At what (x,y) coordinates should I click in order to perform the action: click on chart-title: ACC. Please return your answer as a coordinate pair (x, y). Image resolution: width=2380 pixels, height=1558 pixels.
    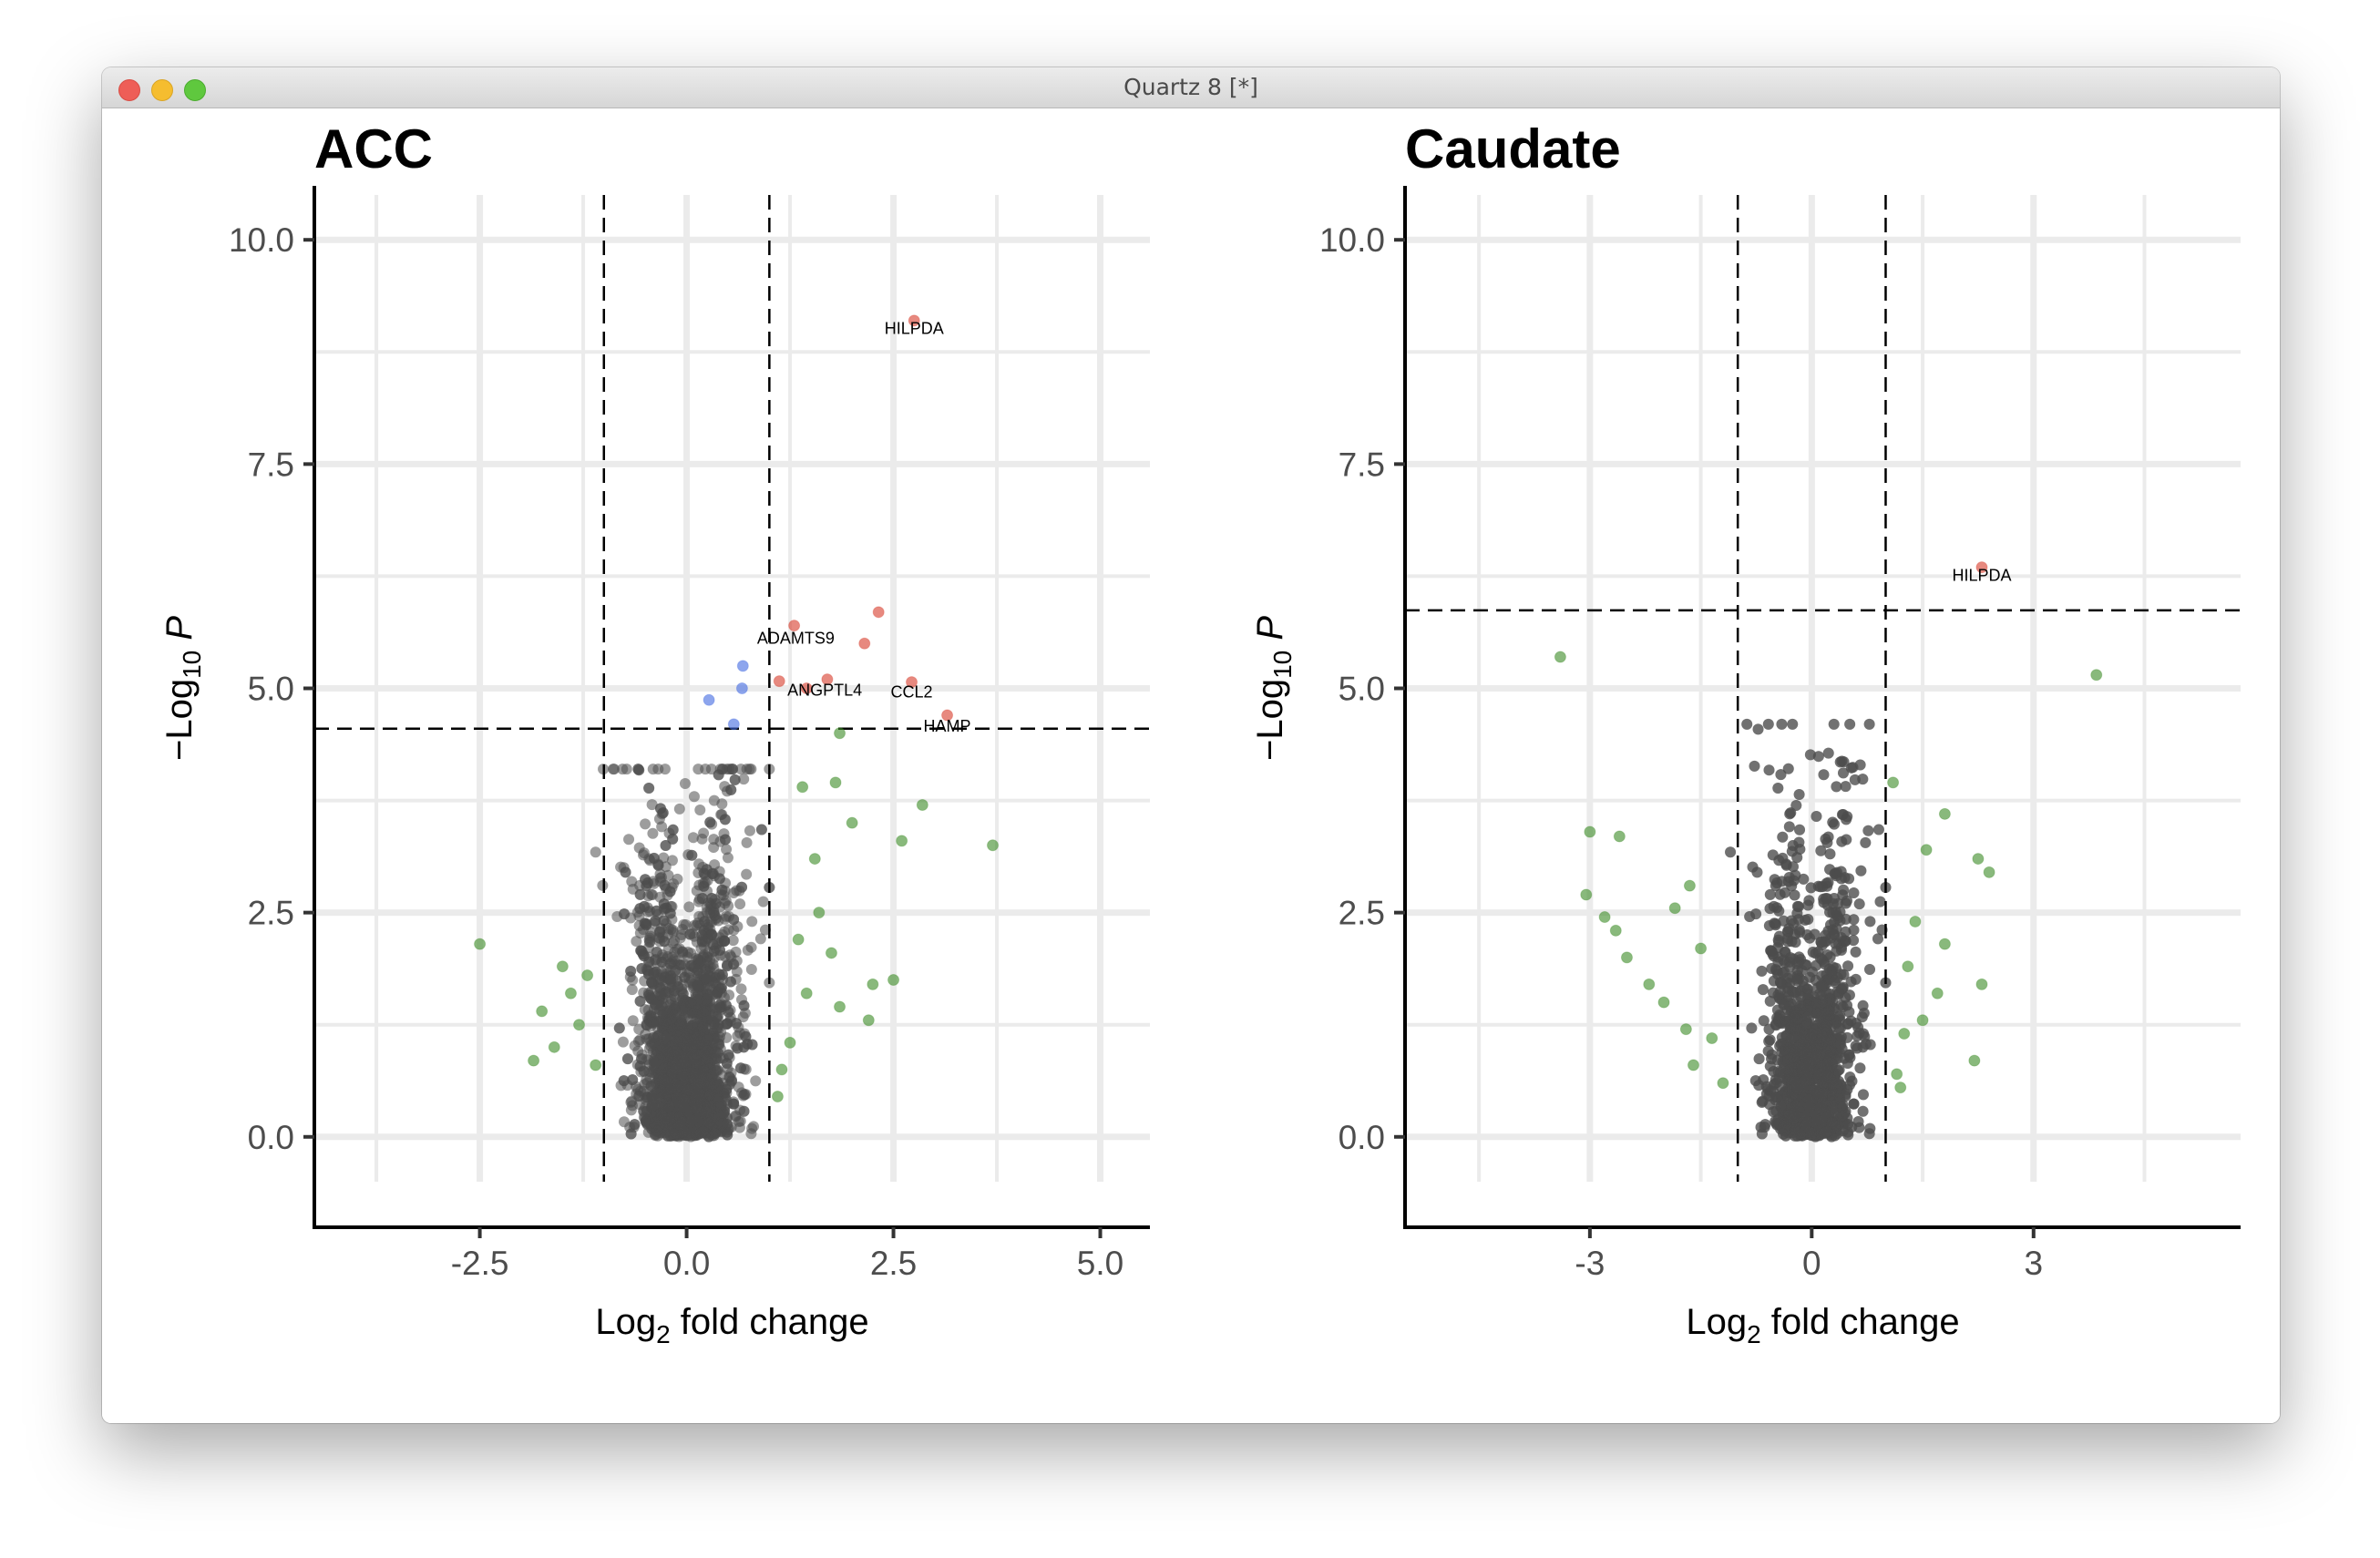
    Looking at the image, I should click on (374, 148).